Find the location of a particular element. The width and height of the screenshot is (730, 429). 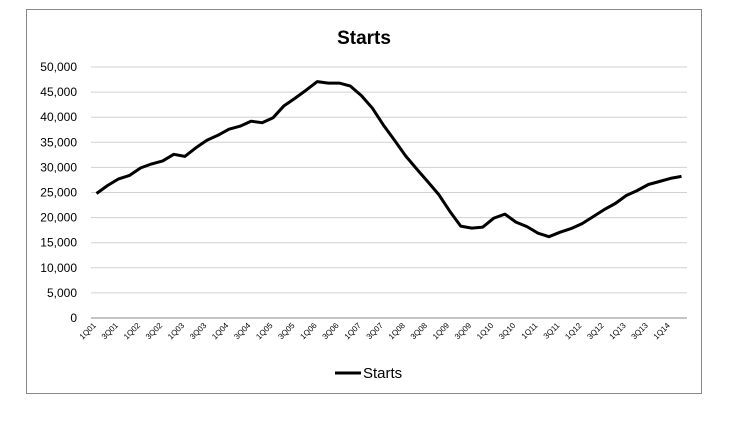

chart-title: Starts is located at coordinates (364, 38).